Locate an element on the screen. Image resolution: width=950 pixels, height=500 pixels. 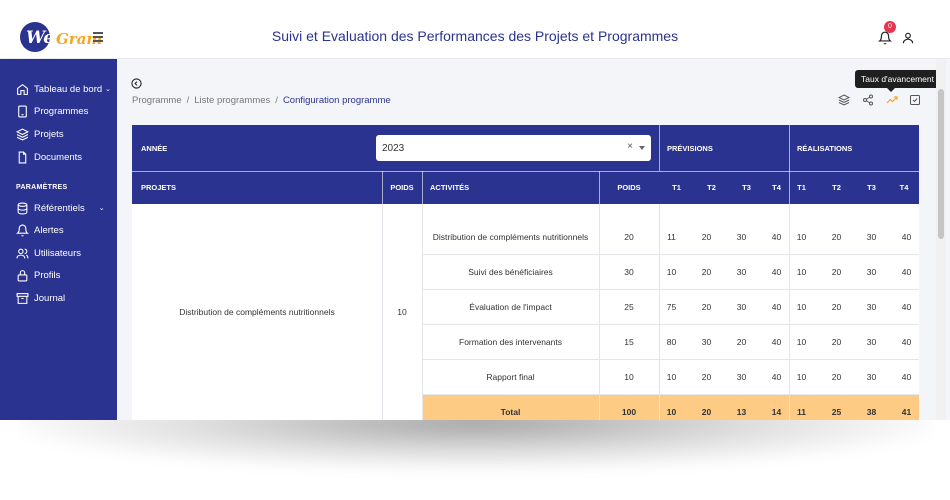
notification-badge: 0 is located at coordinates (890, 27).